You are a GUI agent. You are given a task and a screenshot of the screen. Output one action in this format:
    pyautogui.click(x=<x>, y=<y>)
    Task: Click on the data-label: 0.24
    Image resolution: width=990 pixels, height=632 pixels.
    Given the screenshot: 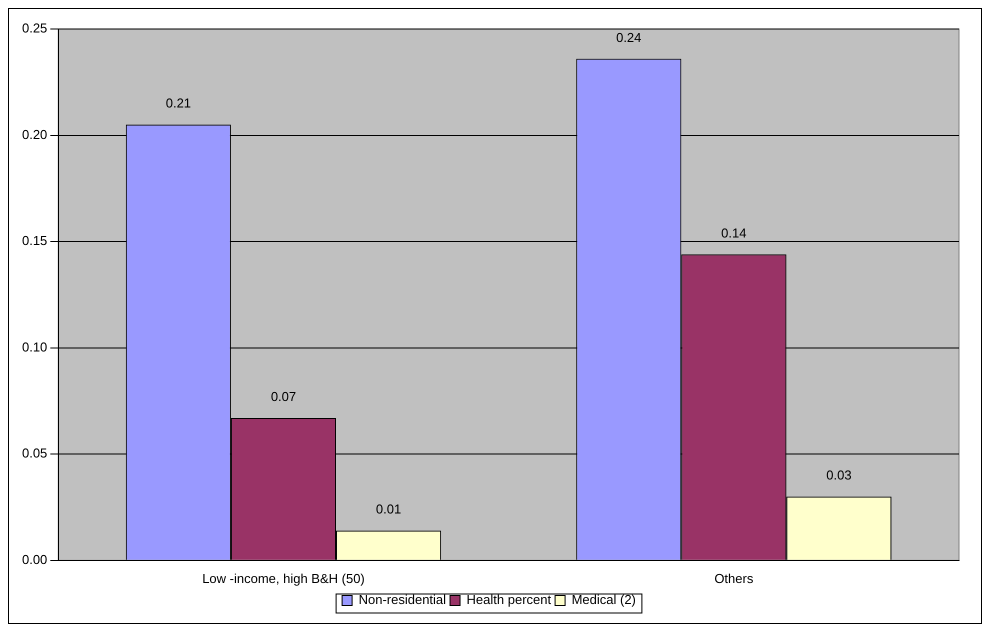 What is the action you would take?
    pyautogui.click(x=629, y=37)
    